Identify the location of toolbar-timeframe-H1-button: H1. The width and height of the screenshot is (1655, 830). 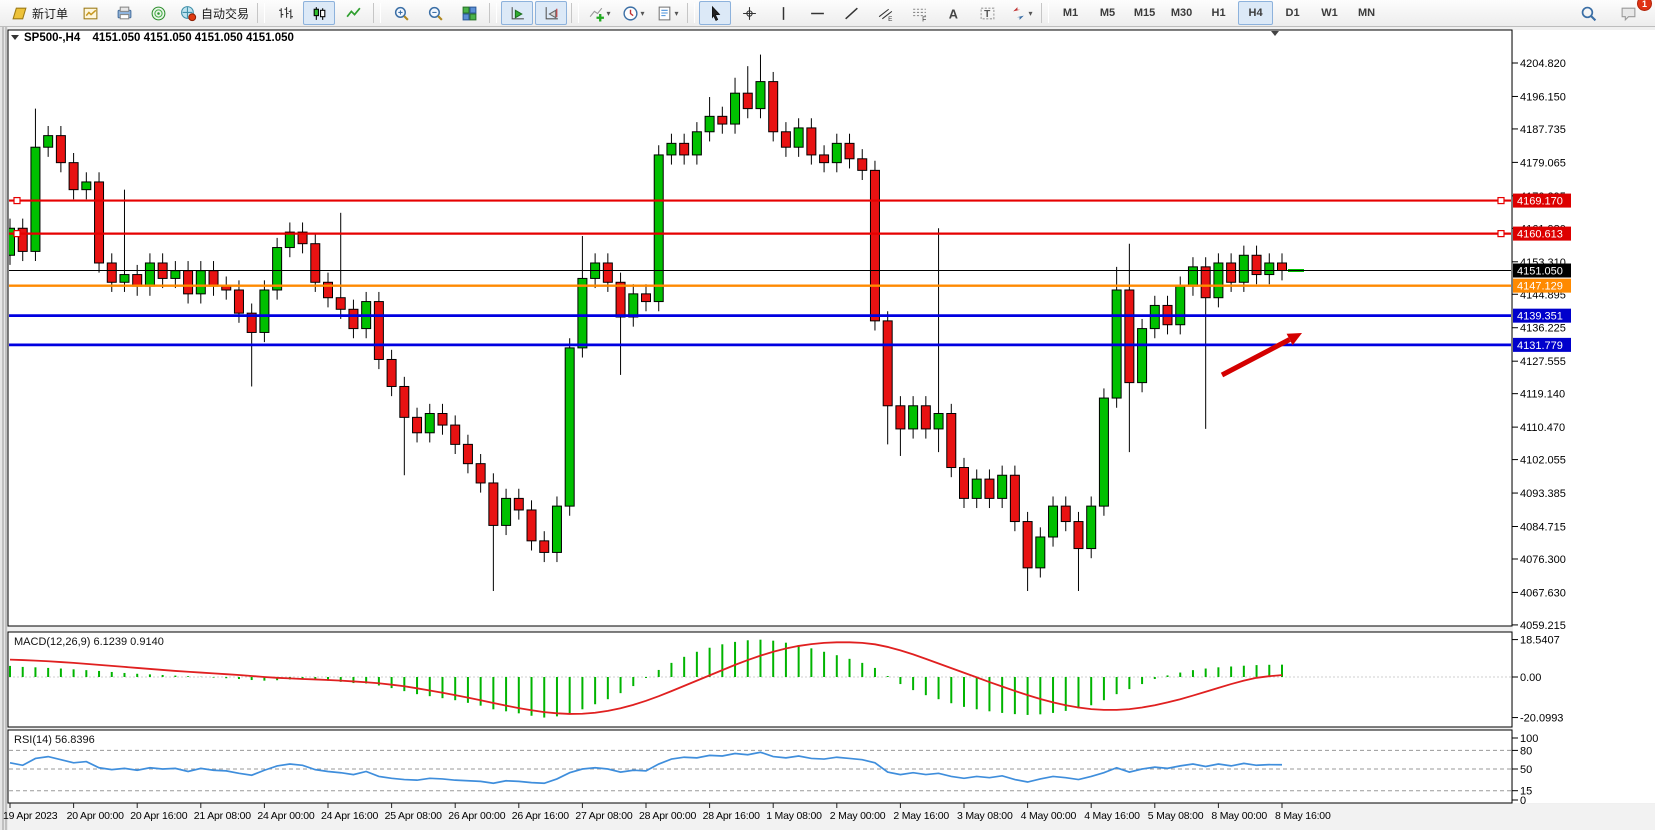
(1218, 13).